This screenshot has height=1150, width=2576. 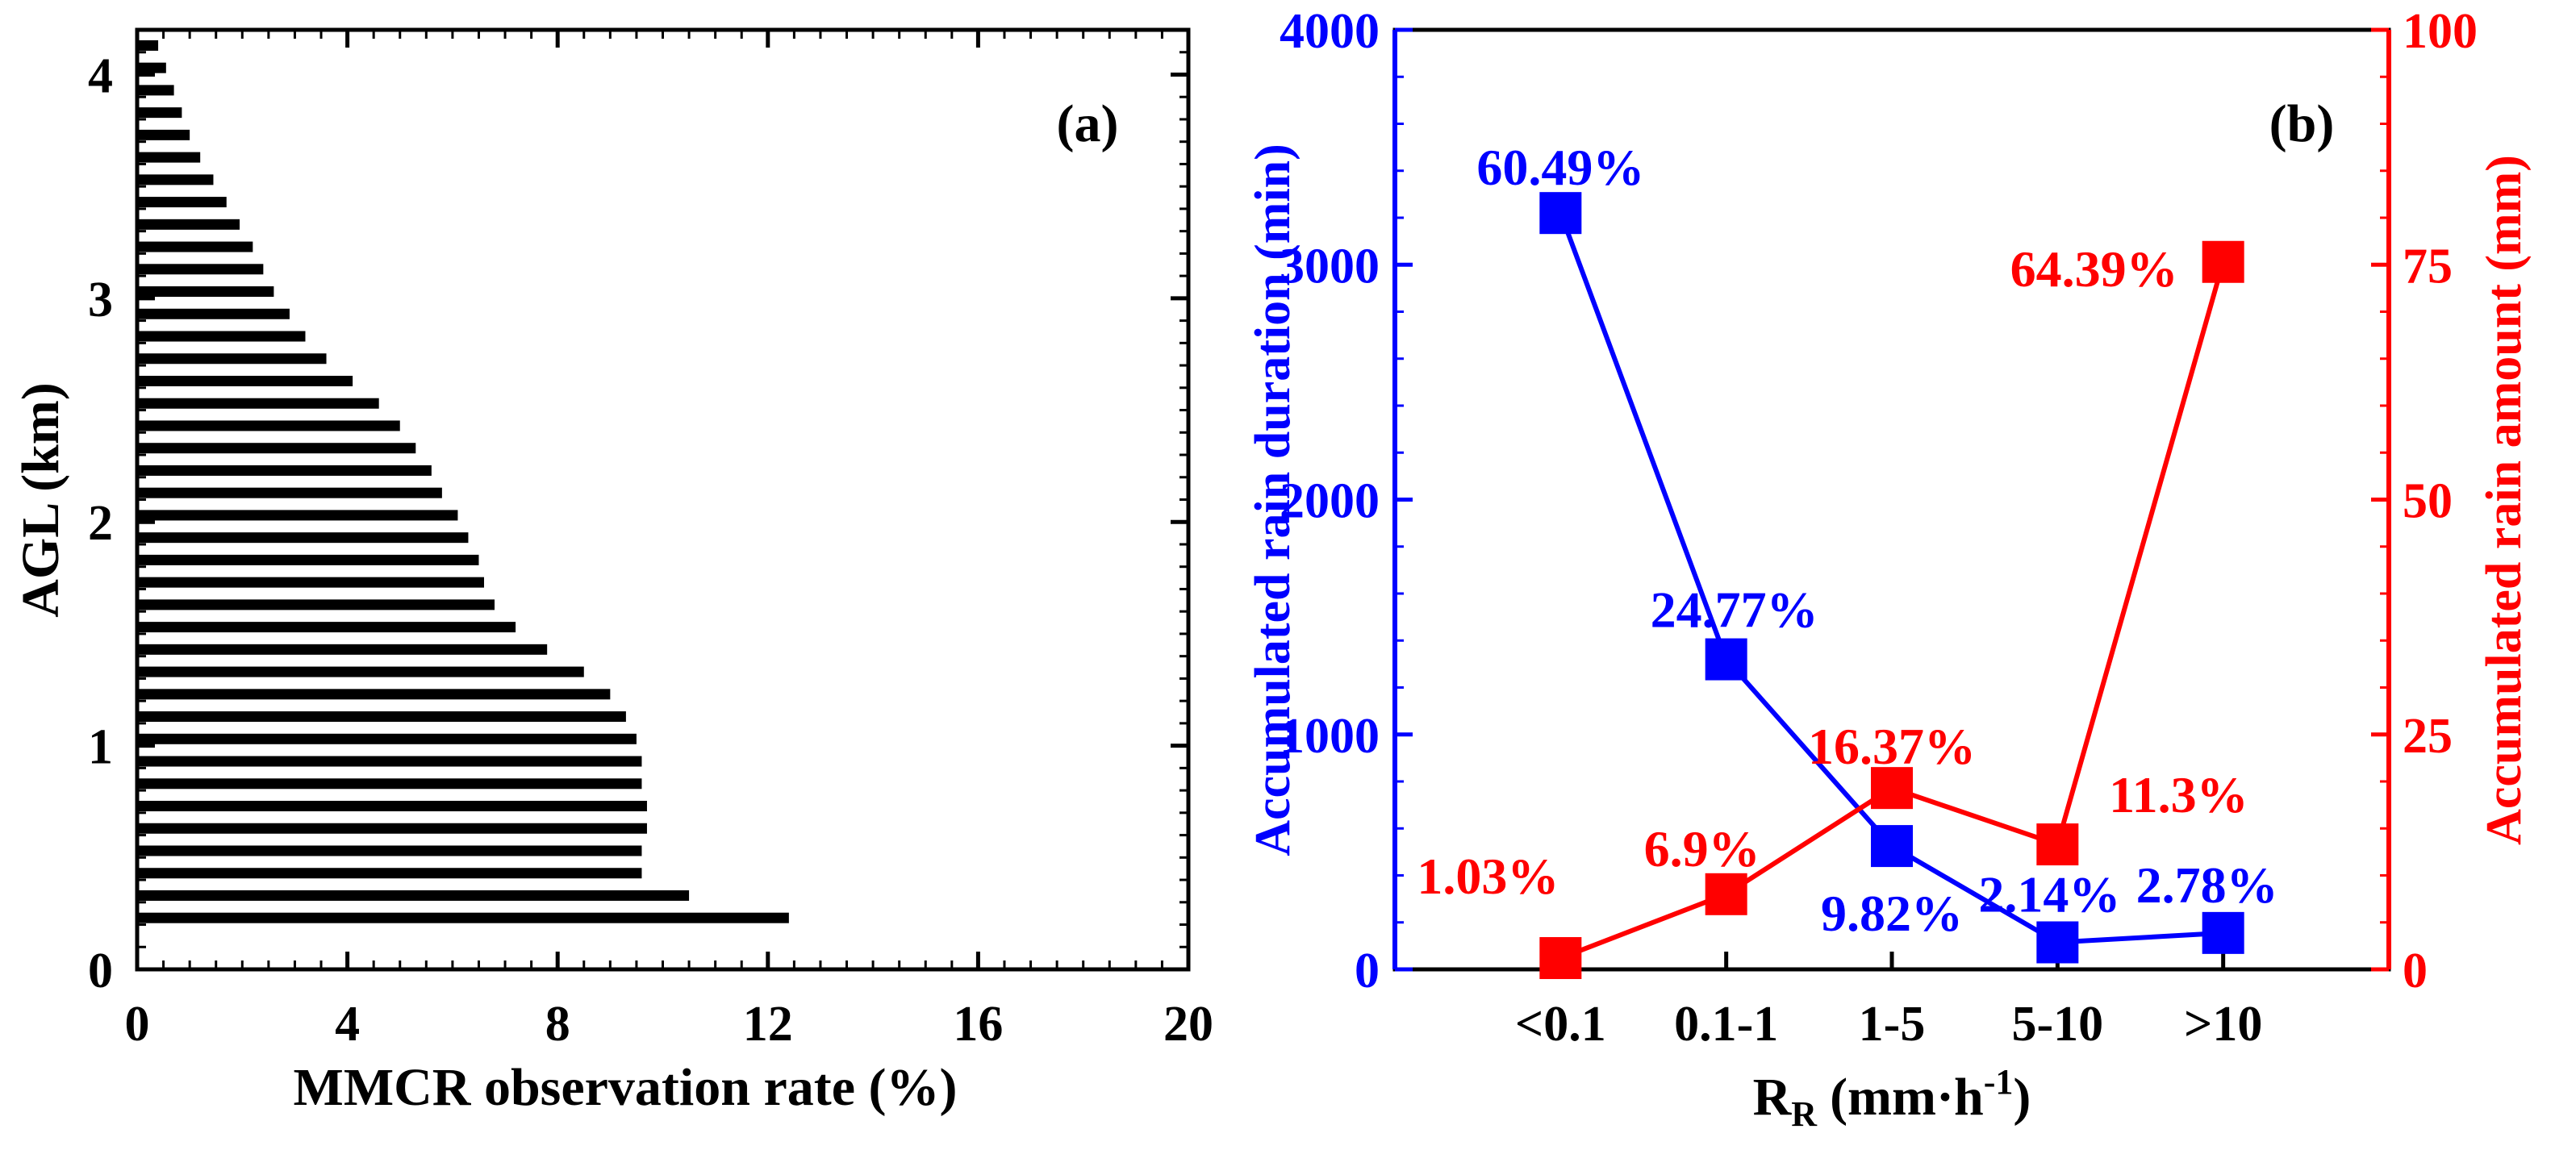 I want to click on x-label-superscript: -1, so click(x=1999, y=1082).